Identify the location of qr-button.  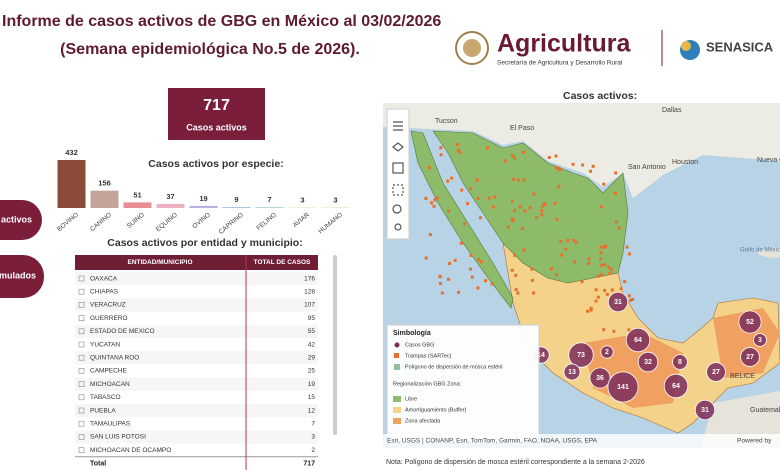
(398, 168).